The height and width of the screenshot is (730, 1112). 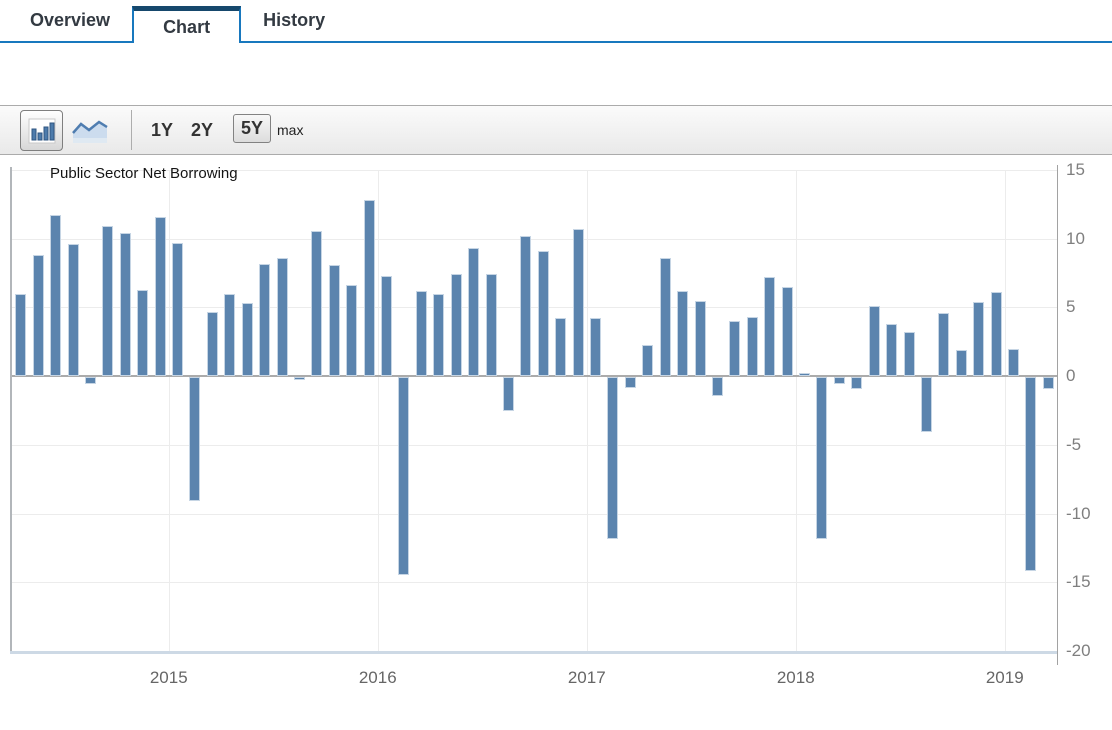 I want to click on tab-bar: Overview Chart History, so click(x=556, y=21).